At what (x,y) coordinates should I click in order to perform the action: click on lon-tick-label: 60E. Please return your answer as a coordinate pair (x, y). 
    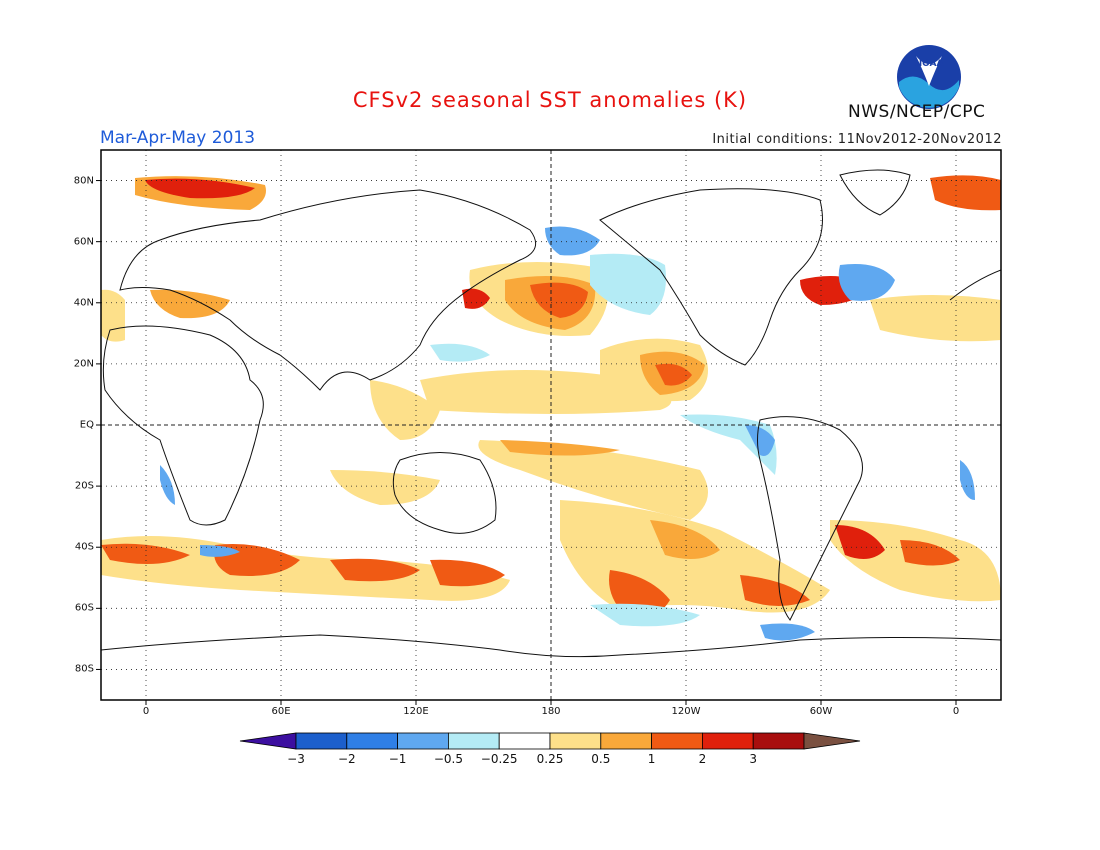
    Looking at the image, I should click on (281, 711).